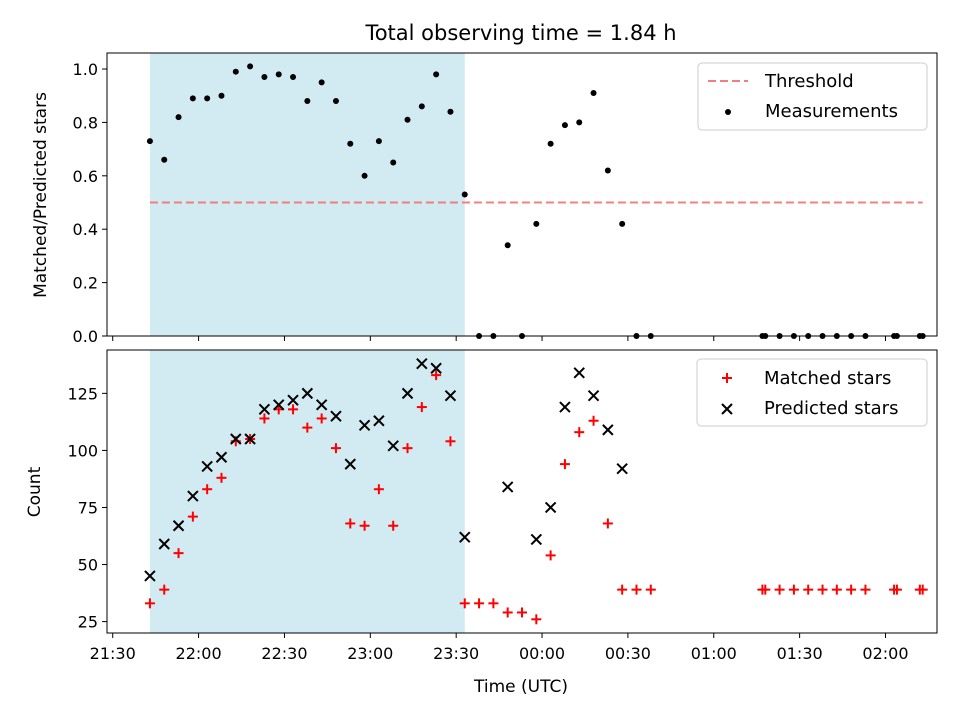 The width and height of the screenshot is (960, 720). Describe the element at coordinates (307, 194) in the screenshot. I see `top-observing-window` at that location.